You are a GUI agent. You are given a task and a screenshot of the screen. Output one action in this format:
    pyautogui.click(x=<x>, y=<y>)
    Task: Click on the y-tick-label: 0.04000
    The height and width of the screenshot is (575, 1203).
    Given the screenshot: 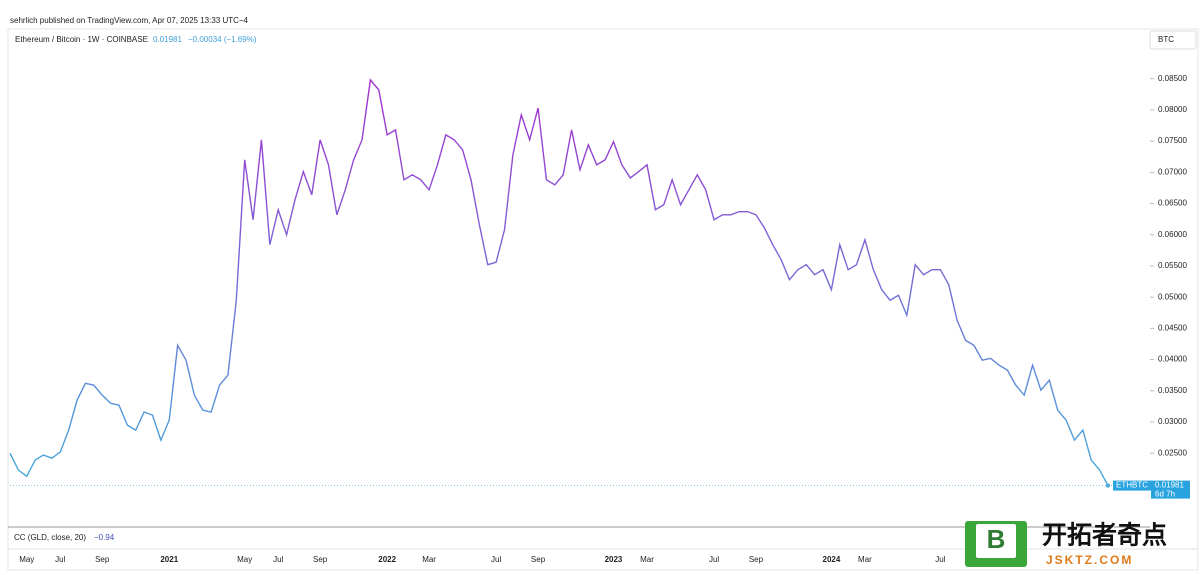 What is the action you would take?
    pyautogui.click(x=1172, y=359)
    